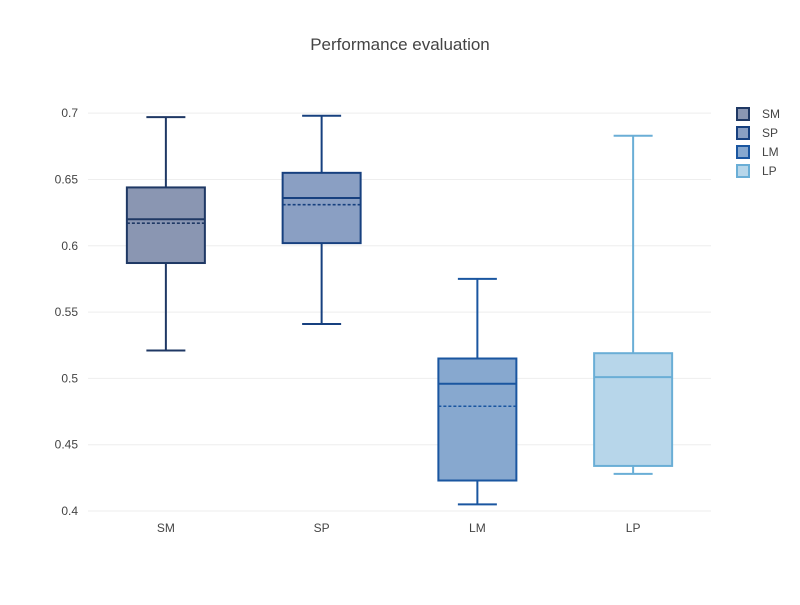 The width and height of the screenshot is (800, 605). I want to click on x-axis-tick-labels: SM SP LM LP, so click(399, 528).